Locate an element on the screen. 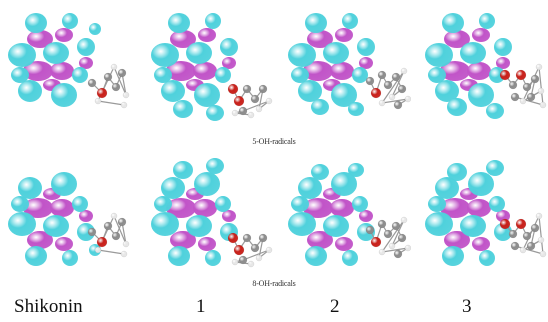 The image size is (548, 322). panel-5oh-shikonin is located at coordinates (68, 77).